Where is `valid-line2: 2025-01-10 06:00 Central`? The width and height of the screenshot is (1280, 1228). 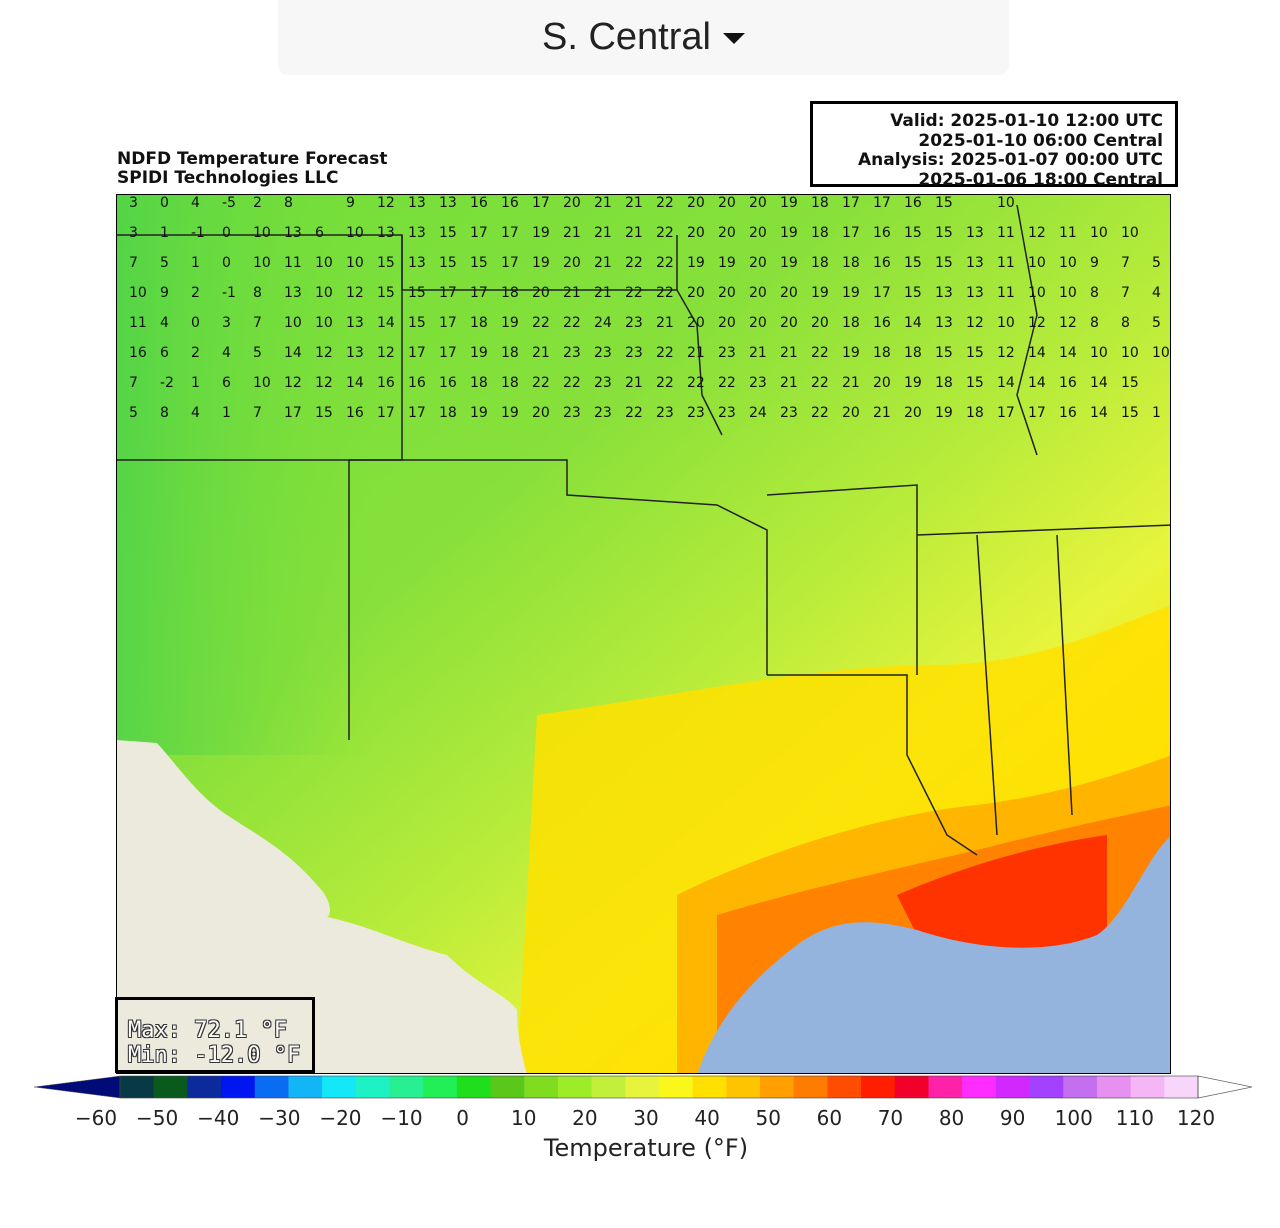
valid-line2: 2025-01-10 06:00 Central is located at coordinates (1040, 140).